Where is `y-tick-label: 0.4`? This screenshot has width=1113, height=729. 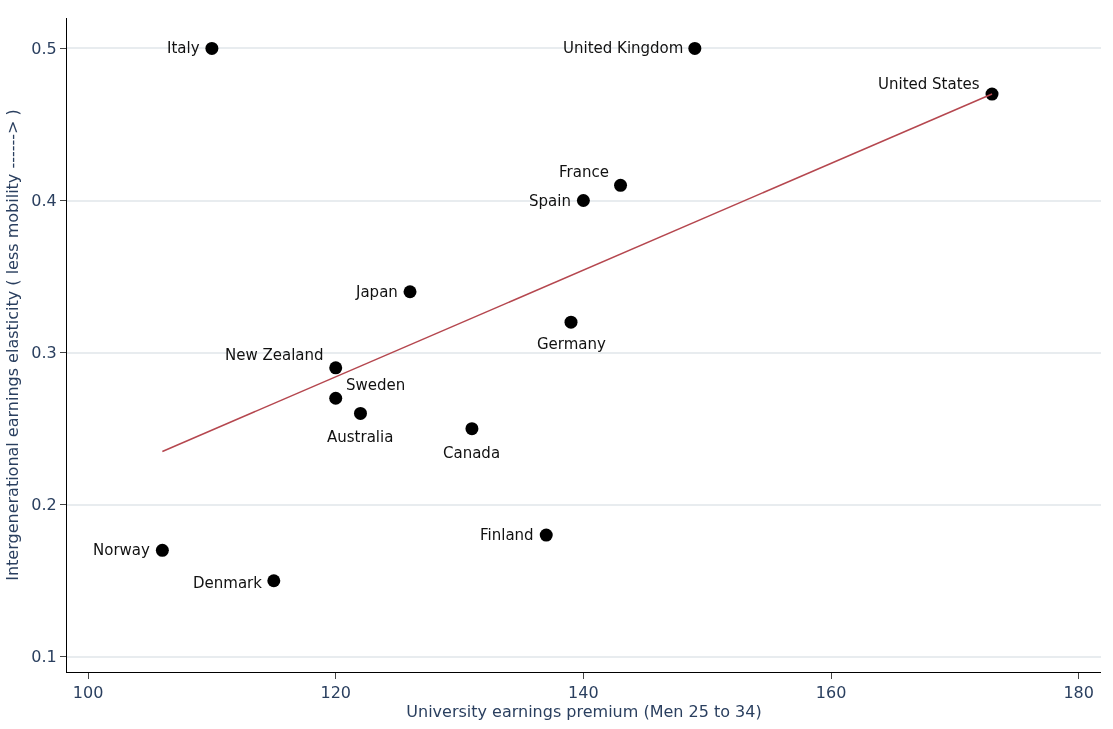 y-tick-label: 0.4 is located at coordinates (44, 201).